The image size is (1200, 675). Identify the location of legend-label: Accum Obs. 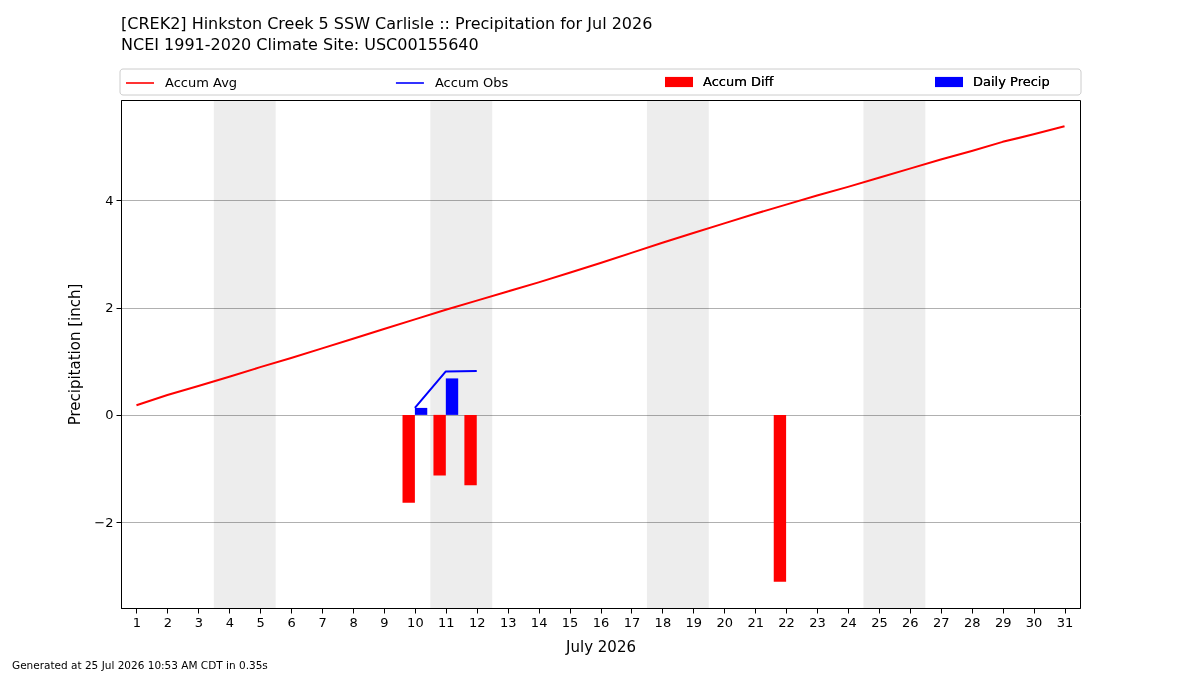
(471, 82).